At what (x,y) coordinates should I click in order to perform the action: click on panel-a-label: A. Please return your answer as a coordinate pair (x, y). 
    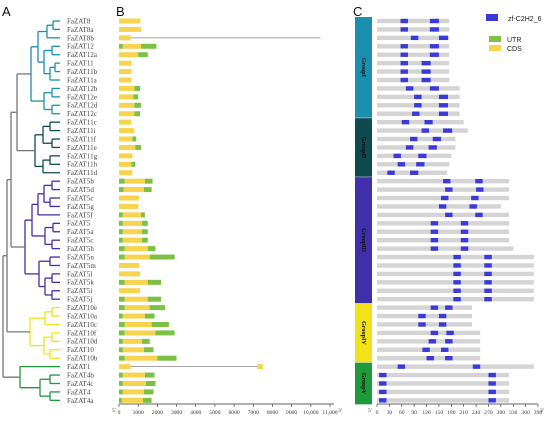
    Looking at the image, I should click on (6, 11).